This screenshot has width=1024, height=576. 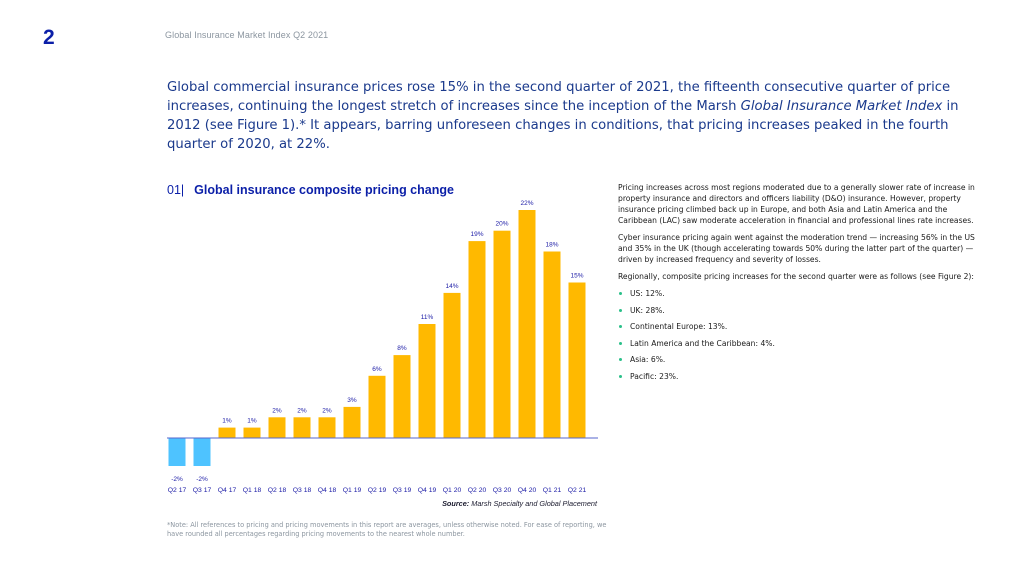 I want to click on data-label: 3%, so click(x=352, y=400).